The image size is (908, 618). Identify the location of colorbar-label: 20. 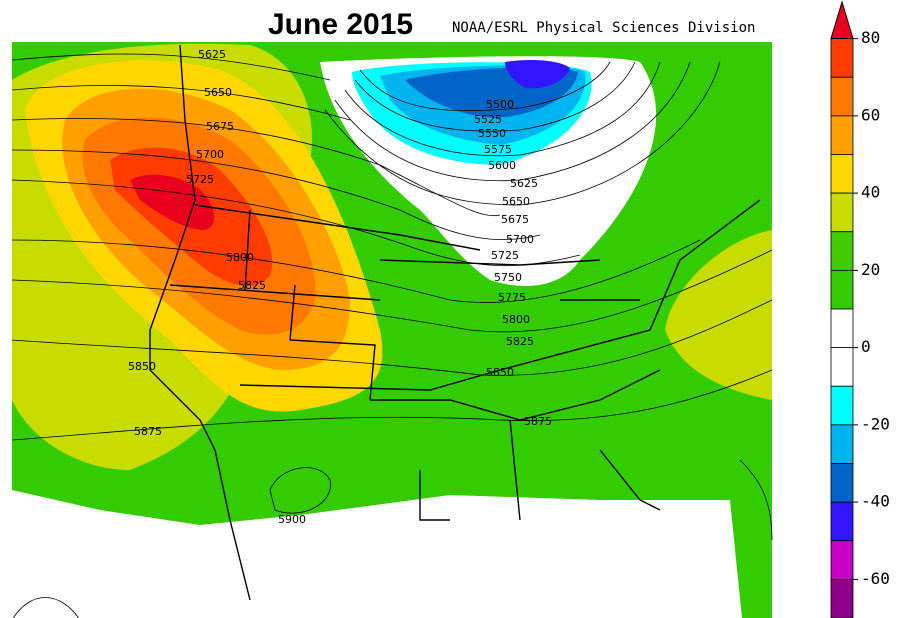
(870, 269).